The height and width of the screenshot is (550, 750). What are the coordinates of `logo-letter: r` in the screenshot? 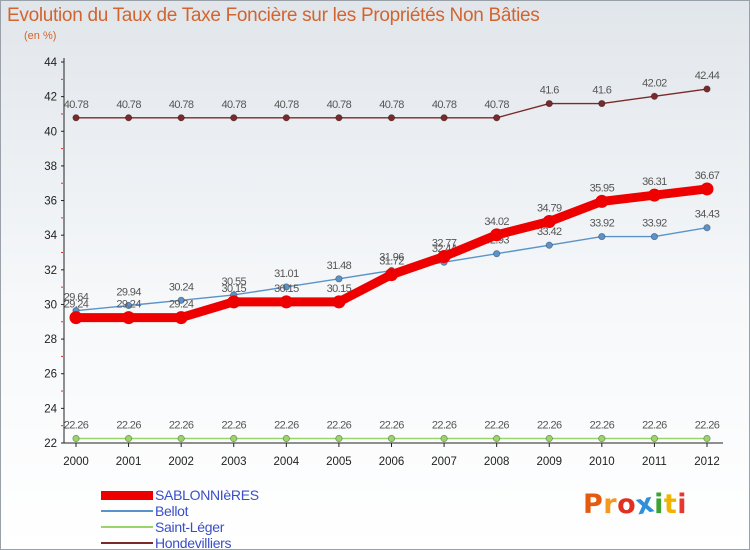 It's located at (610, 504).